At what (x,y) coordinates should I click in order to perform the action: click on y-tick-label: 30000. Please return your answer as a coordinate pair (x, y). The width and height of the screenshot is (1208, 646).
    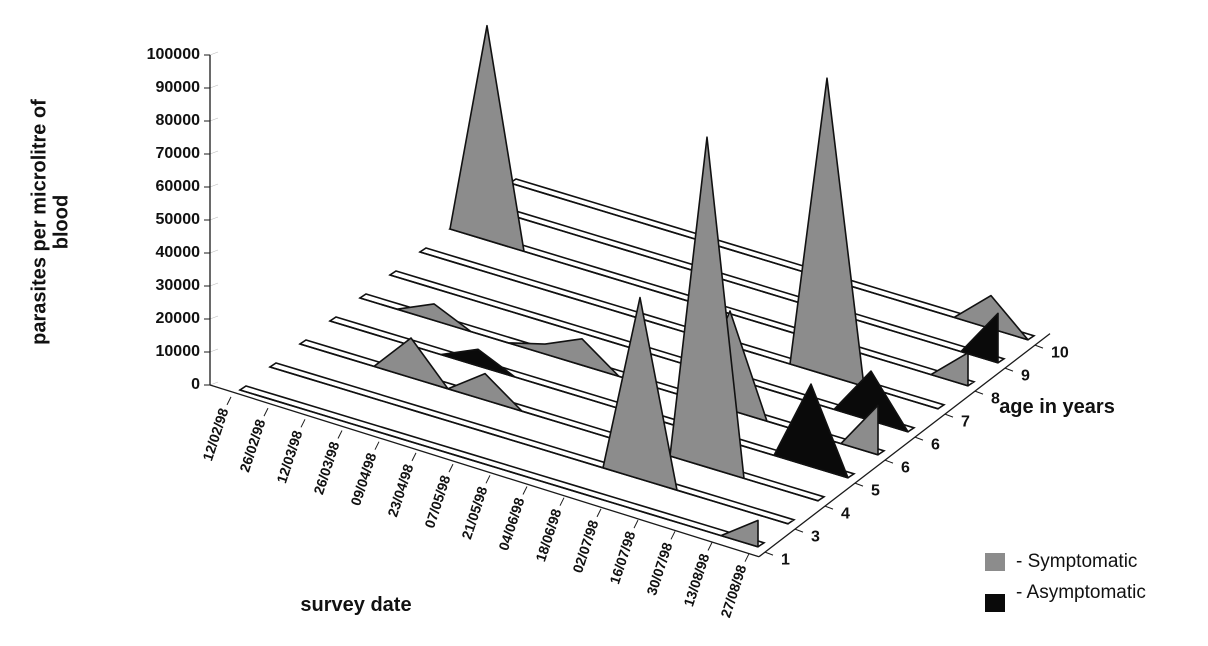
    Looking at the image, I should click on (178, 285).